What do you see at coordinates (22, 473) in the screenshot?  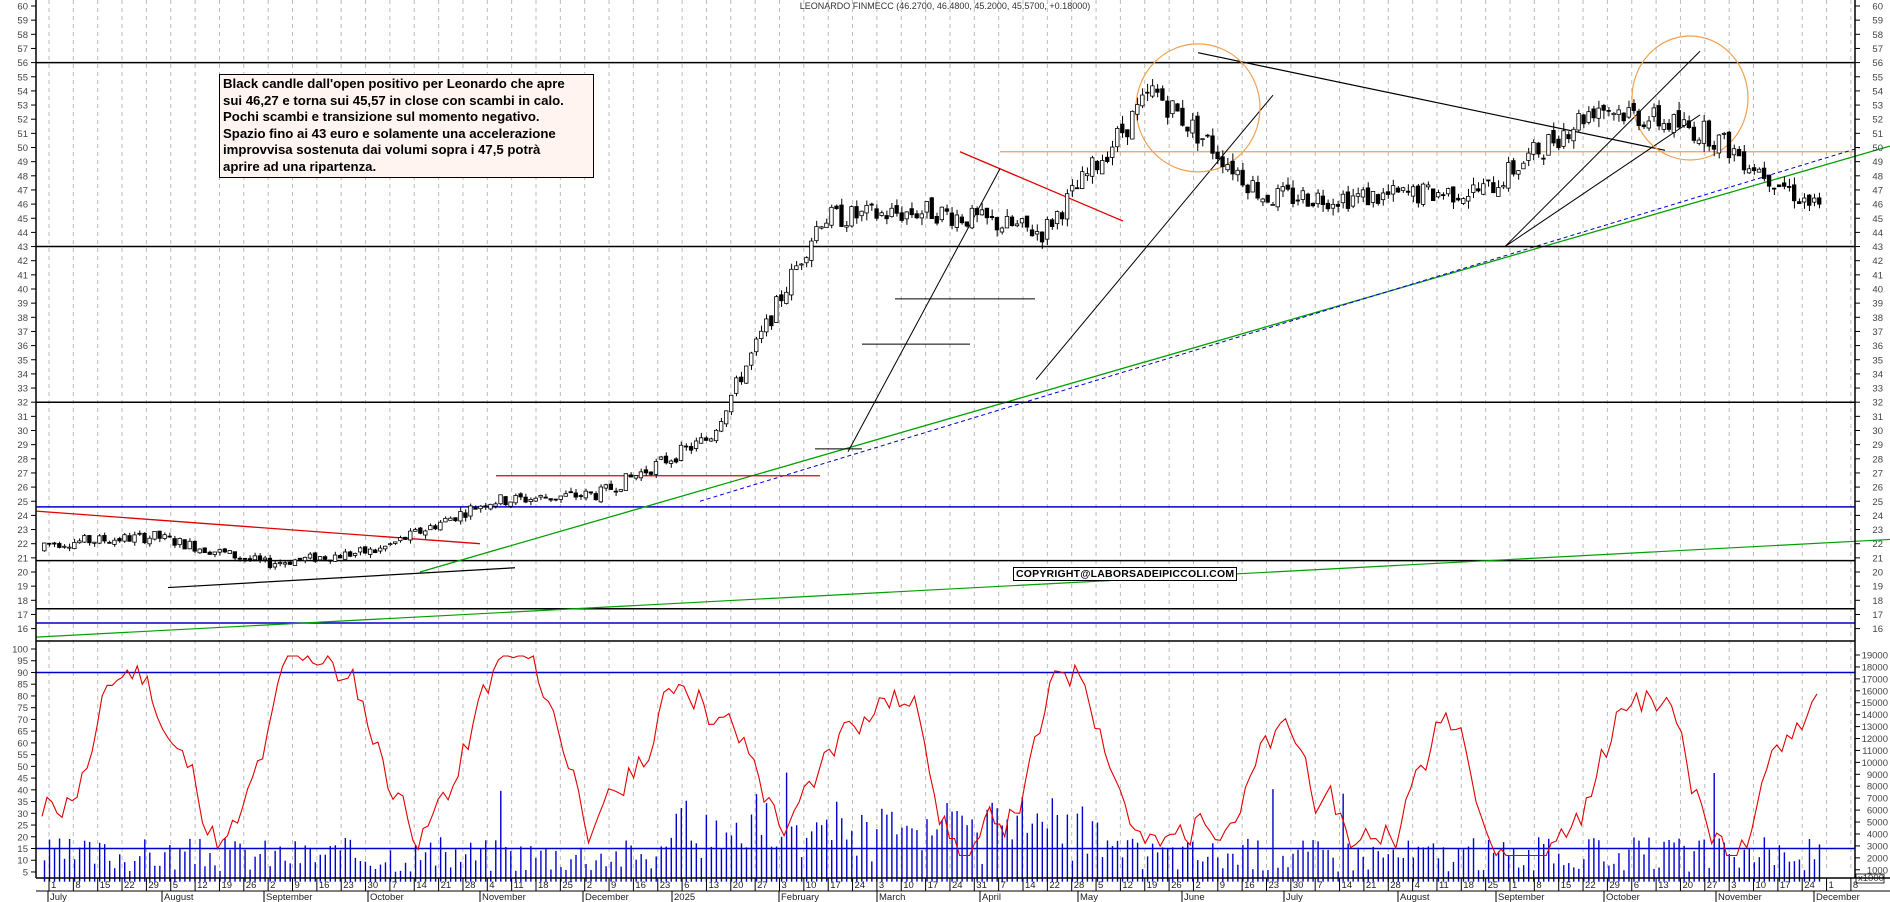 I see `price-tick-label: 27` at bounding box center [22, 473].